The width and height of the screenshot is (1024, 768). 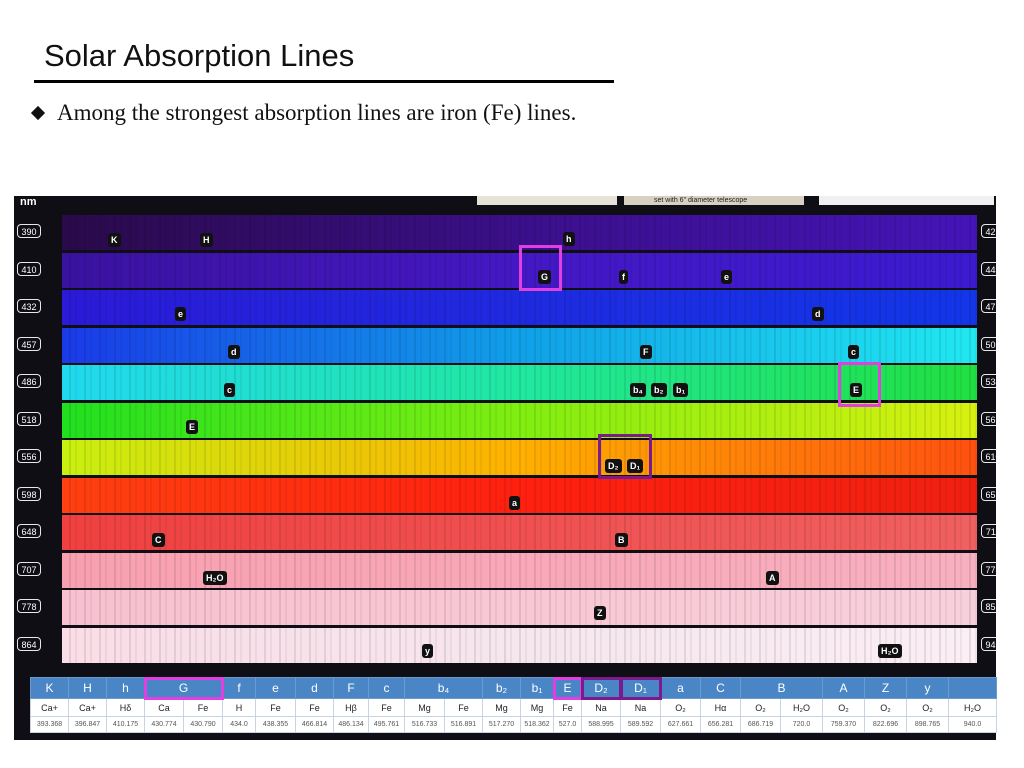 I want to click on wavelength-start-label: 648, so click(x=29, y=531).